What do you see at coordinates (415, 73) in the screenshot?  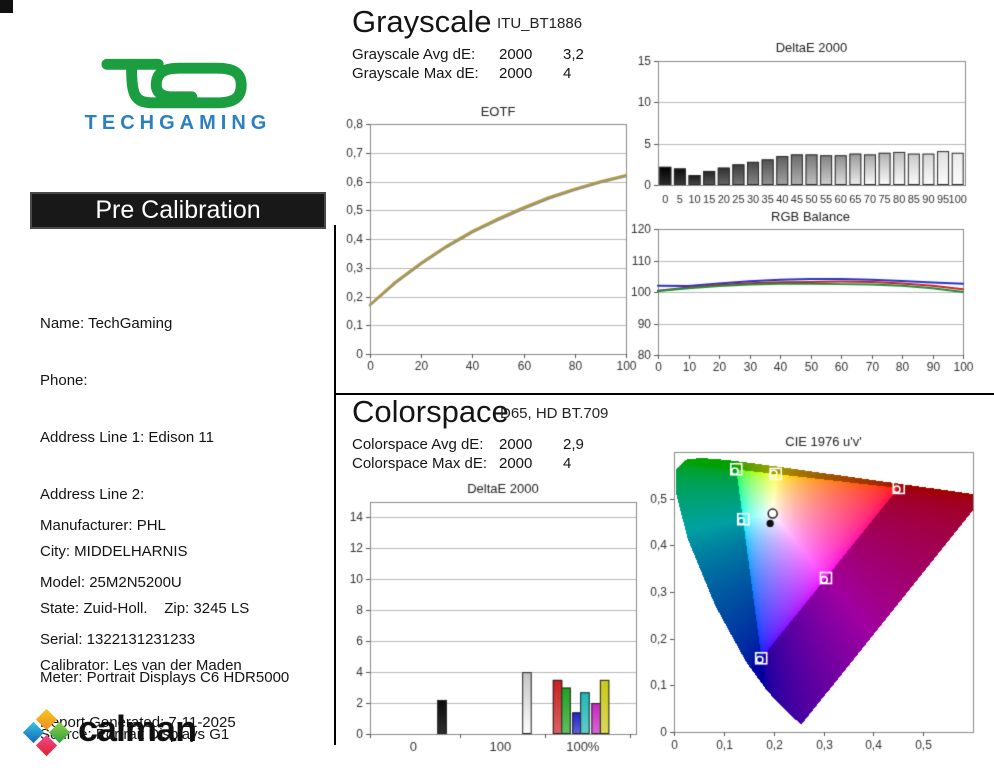 I see `stat-label: Grayscale Max dE:` at bounding box center [415, 73].